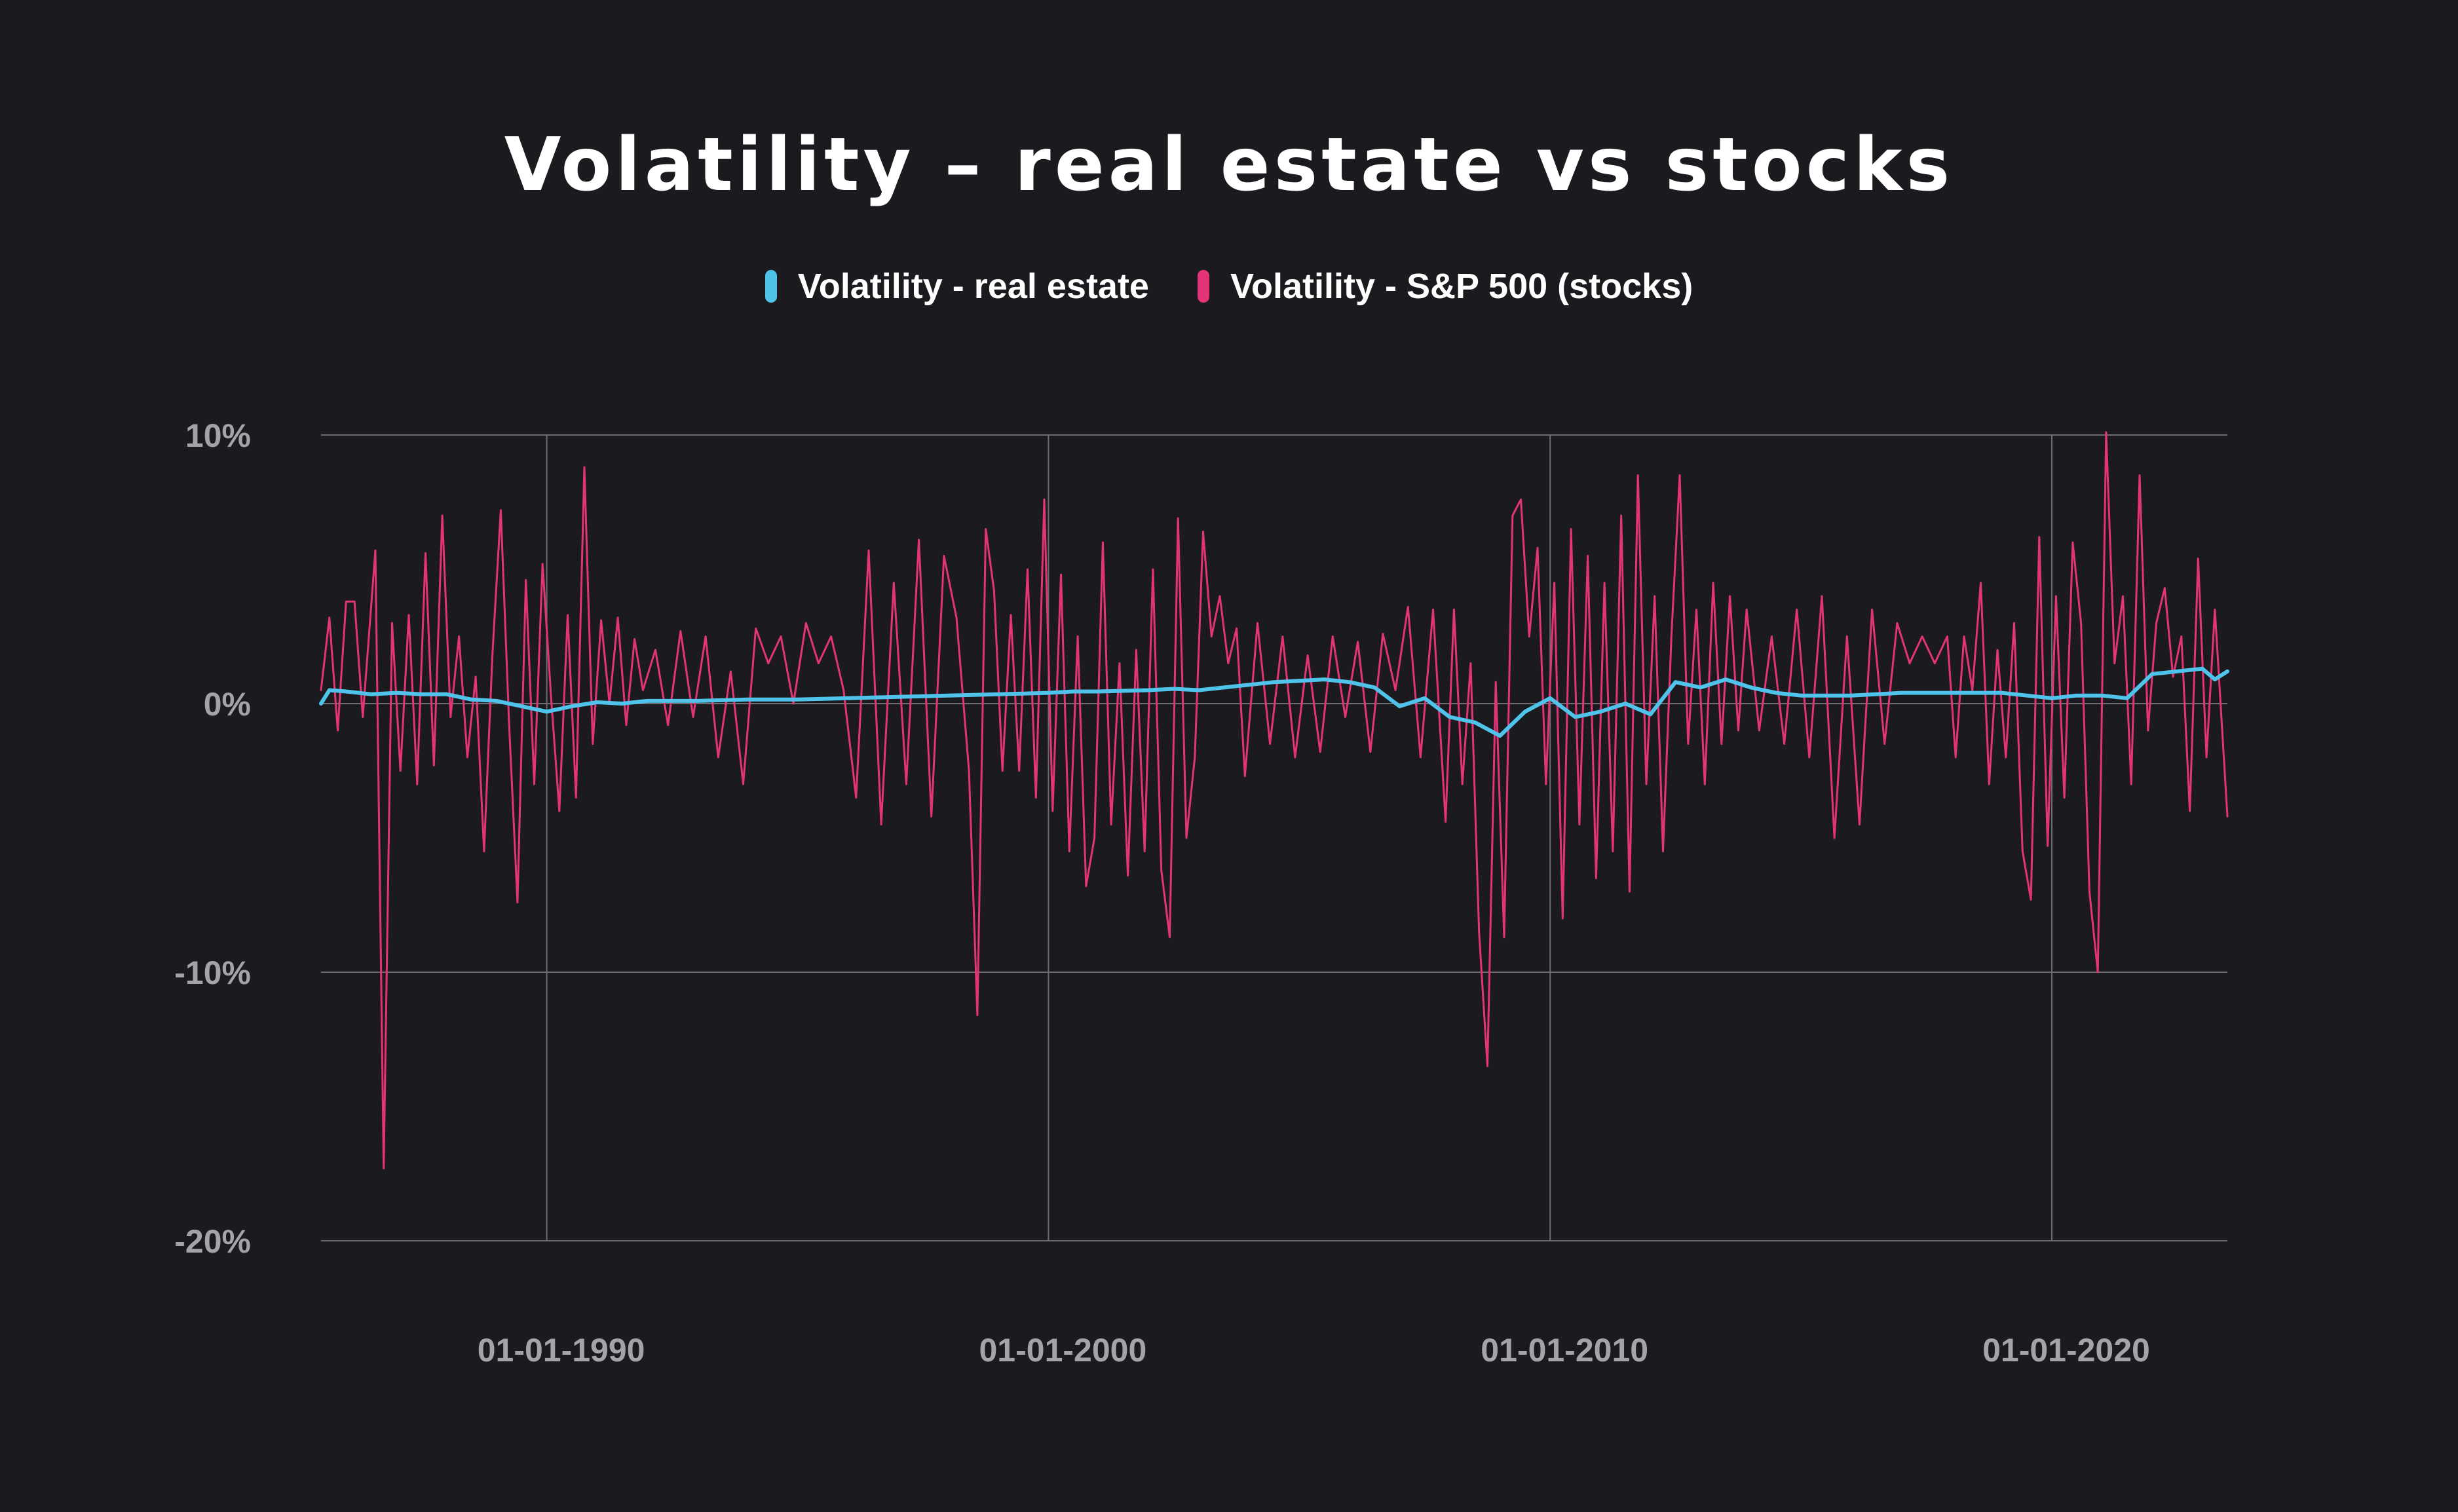 This screenshot has height=1512, width=2458. What do you see at coordinates (218, 436) in the screenshot?
I see `y-tick-label: 10%` at bounding box center [218, 436].